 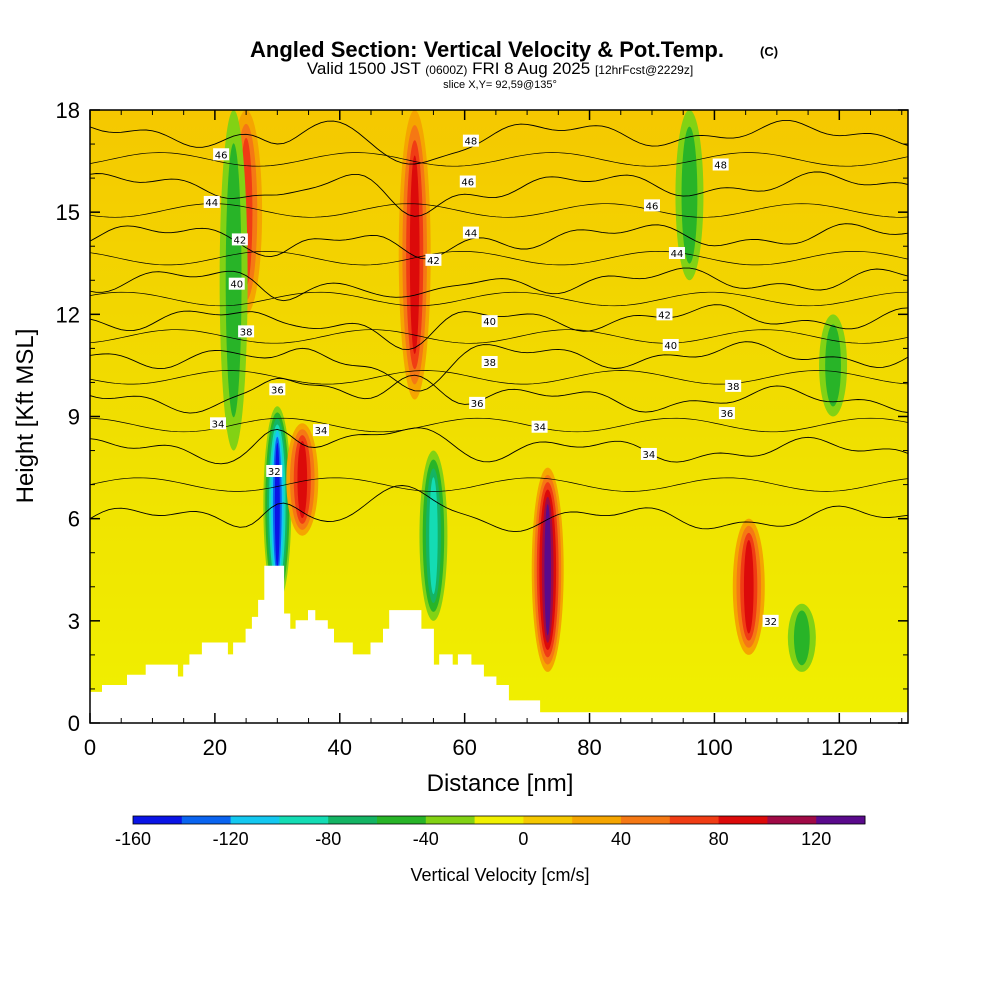 I want to click on y-tick-label: 12, so click(x=68, y=314).